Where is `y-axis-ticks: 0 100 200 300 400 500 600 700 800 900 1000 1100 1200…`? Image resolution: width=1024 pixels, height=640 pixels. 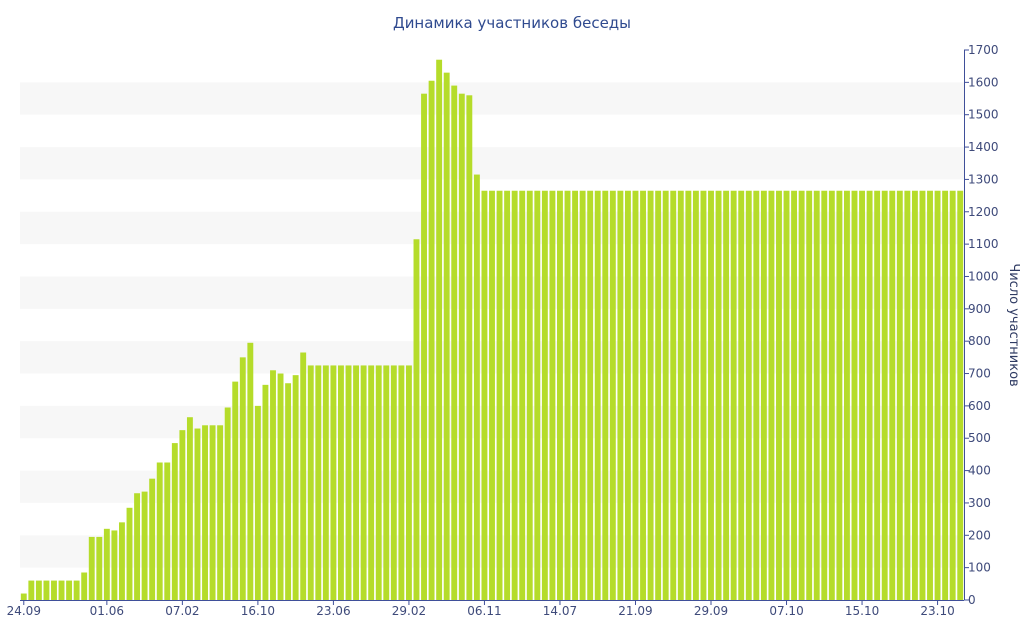
y-axis-ticks: 0 100 200 300 400 500 600 700 800 900 1000 1100 1200… is located at coordinates (981, 325).